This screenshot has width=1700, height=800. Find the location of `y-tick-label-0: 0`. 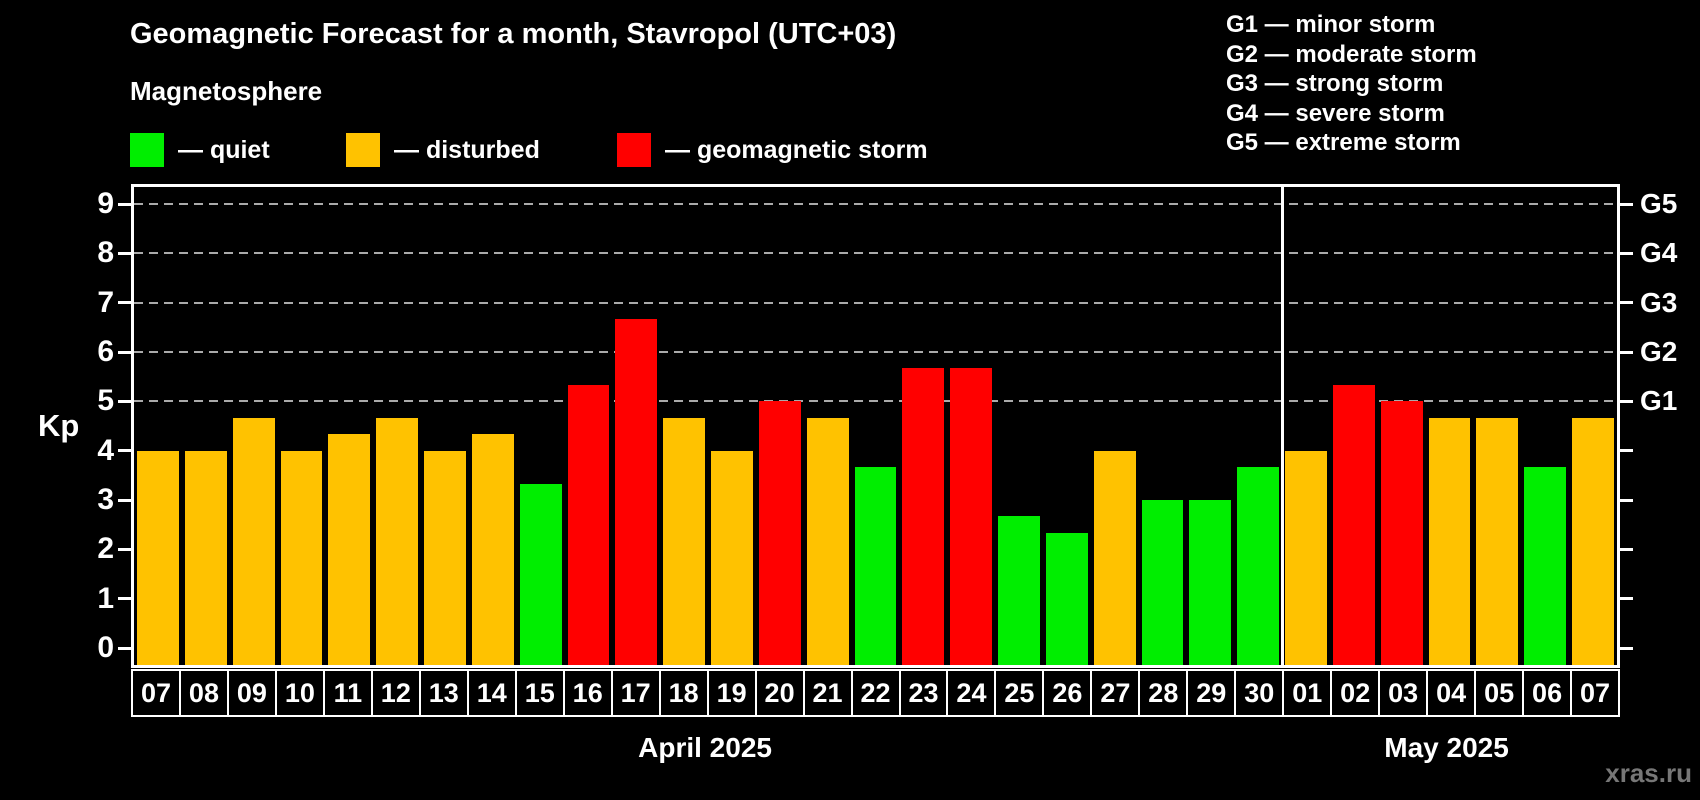

y-tick-label-0: 0 is located at coordinates (105, 647).